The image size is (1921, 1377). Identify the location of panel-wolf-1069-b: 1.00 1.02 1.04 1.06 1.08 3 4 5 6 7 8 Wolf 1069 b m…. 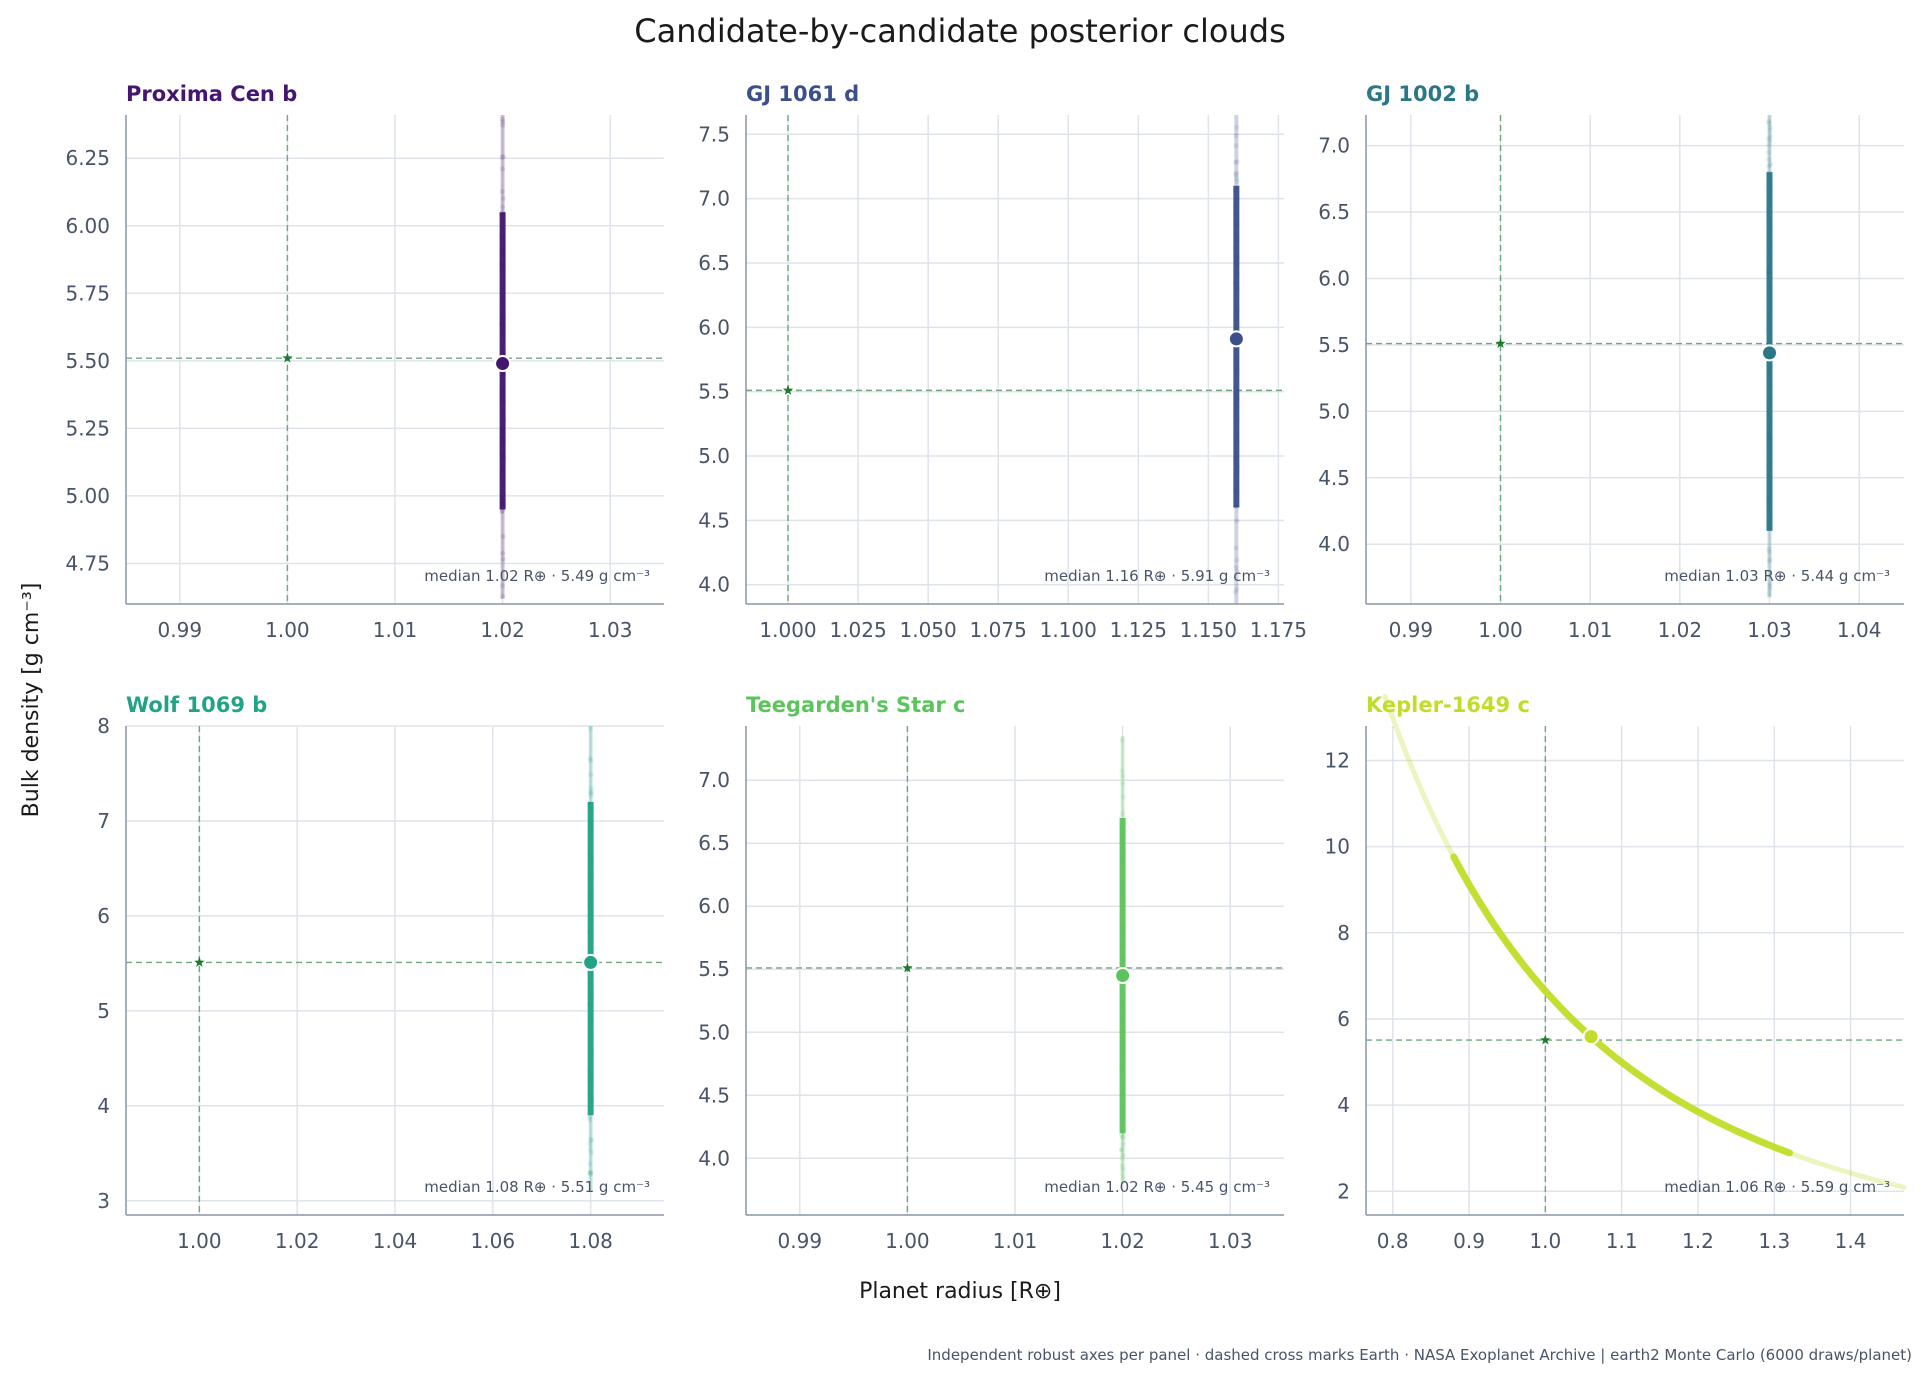
(380, 973).